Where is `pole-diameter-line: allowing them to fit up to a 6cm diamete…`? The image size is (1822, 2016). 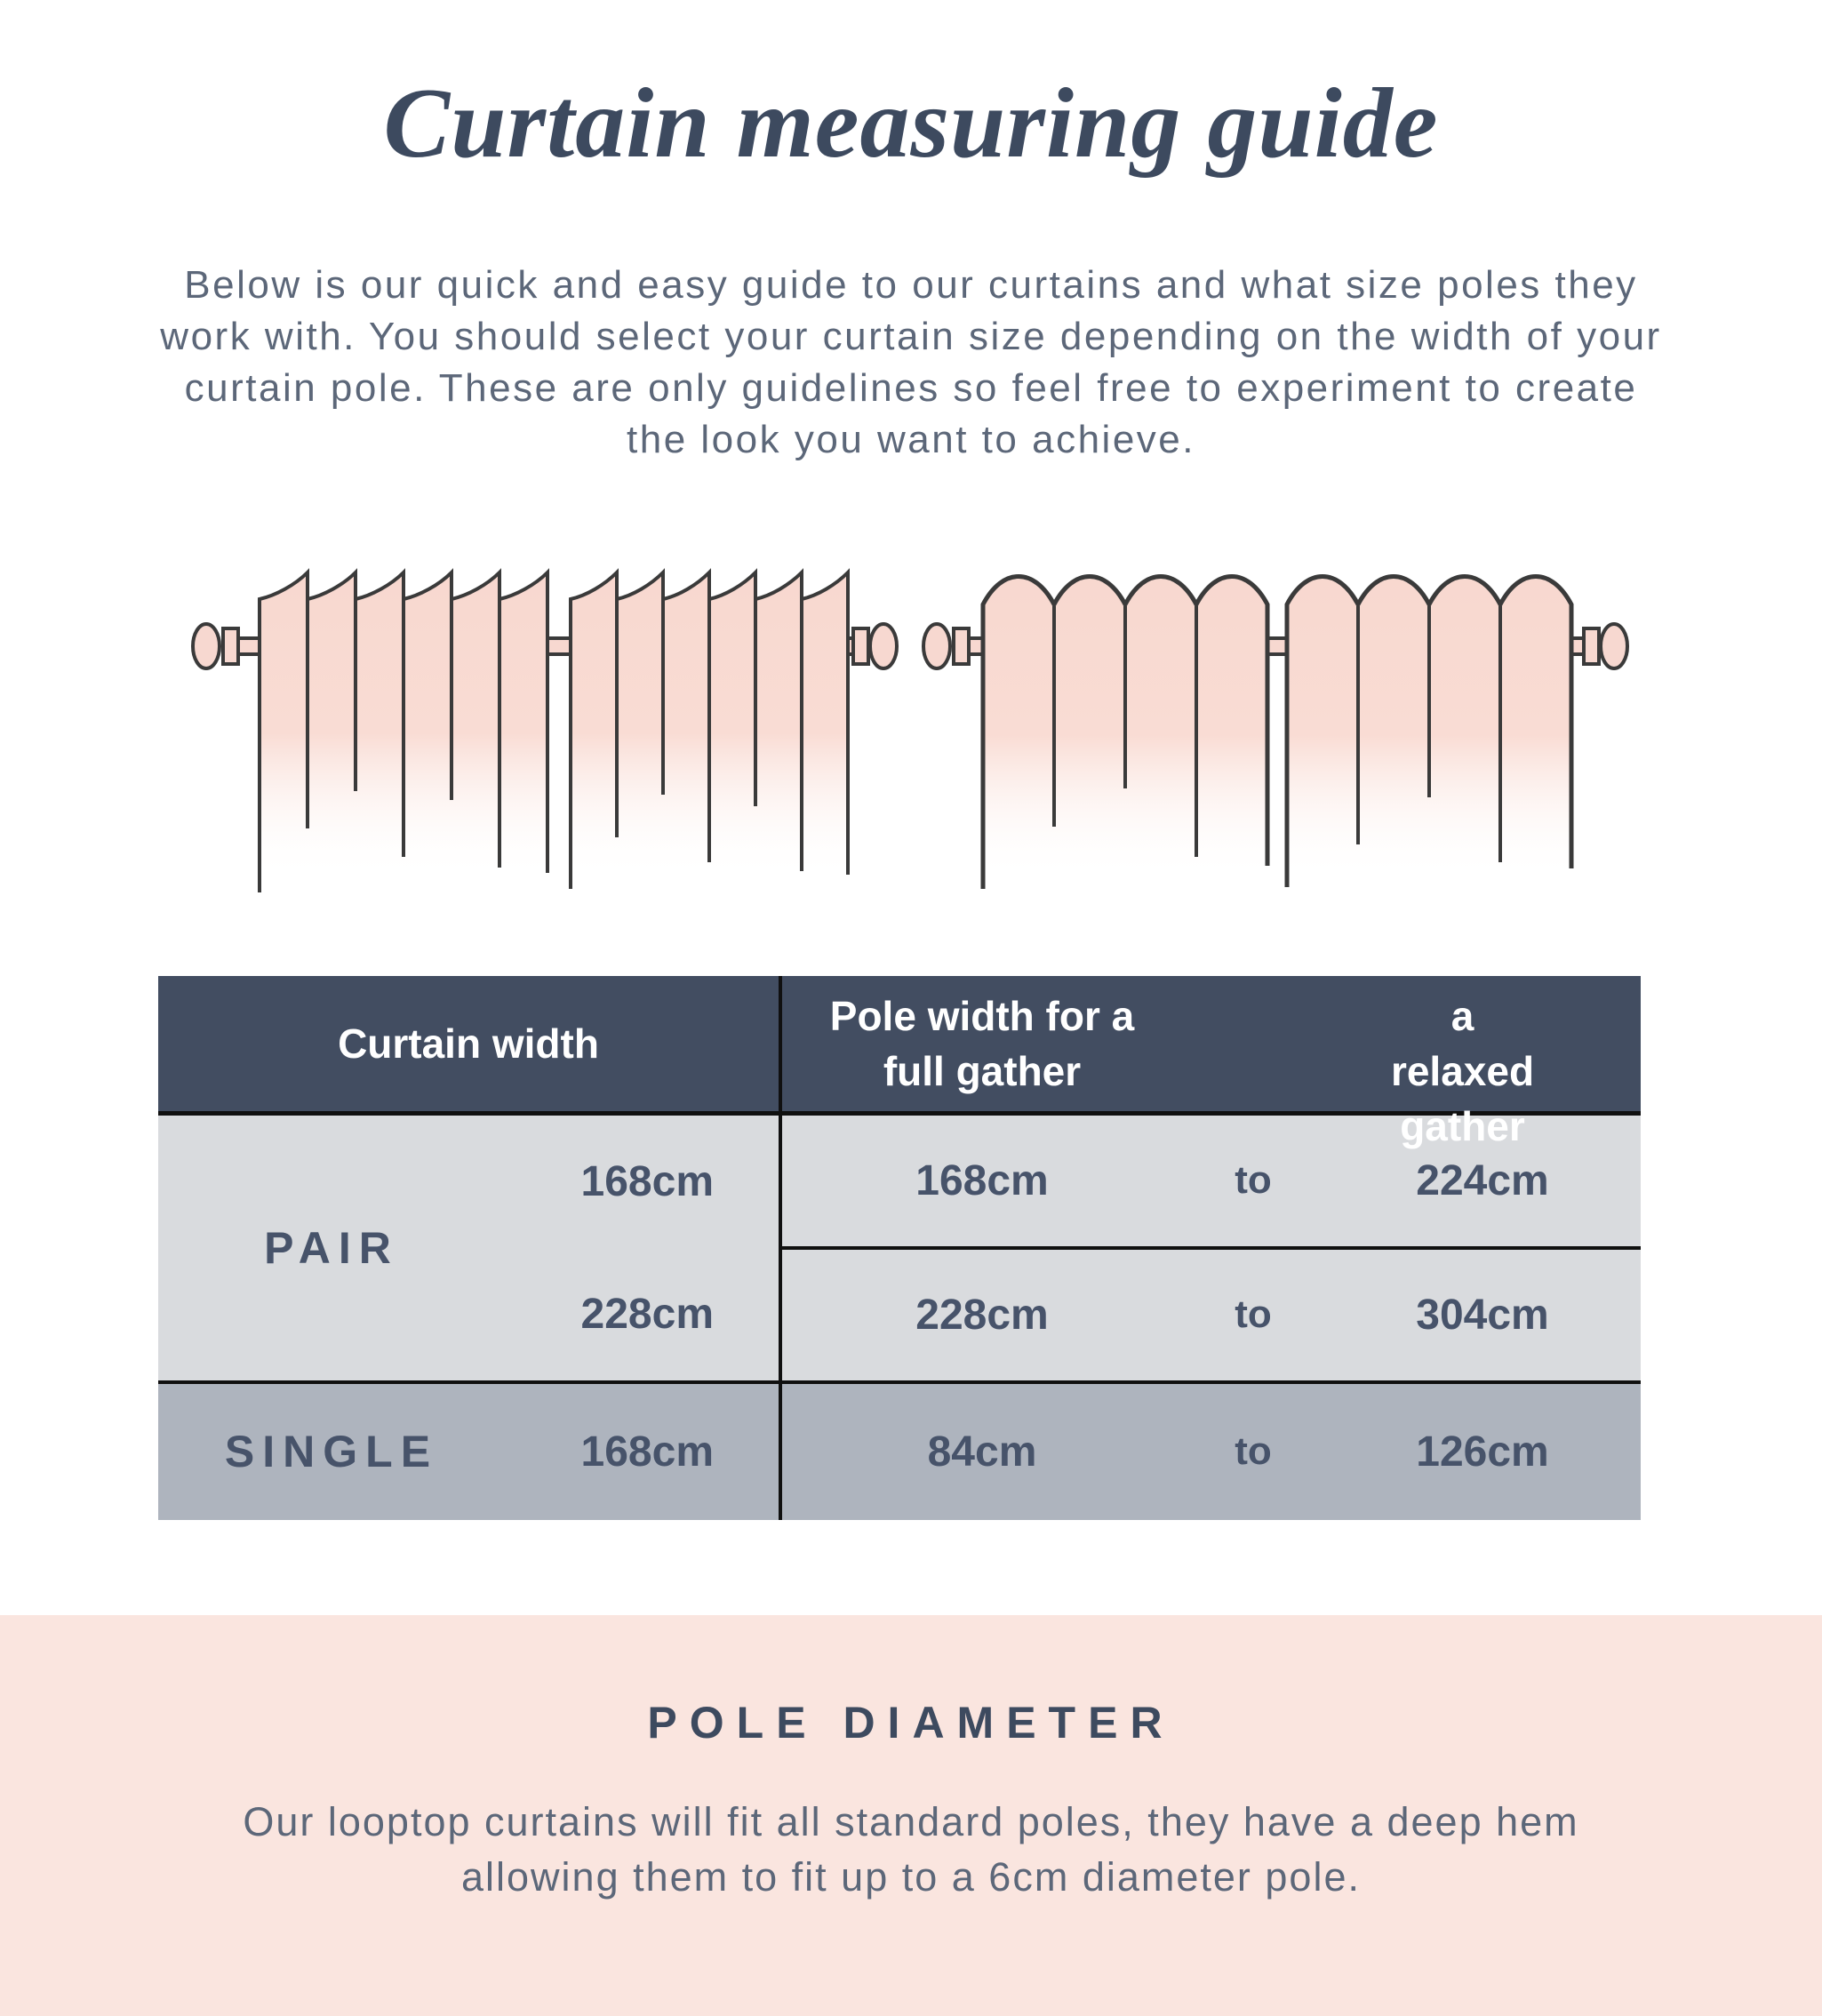 pole-diameter-line: allowing them to fit up to a 6cm diamete… is located at coordinates (911, 1876).